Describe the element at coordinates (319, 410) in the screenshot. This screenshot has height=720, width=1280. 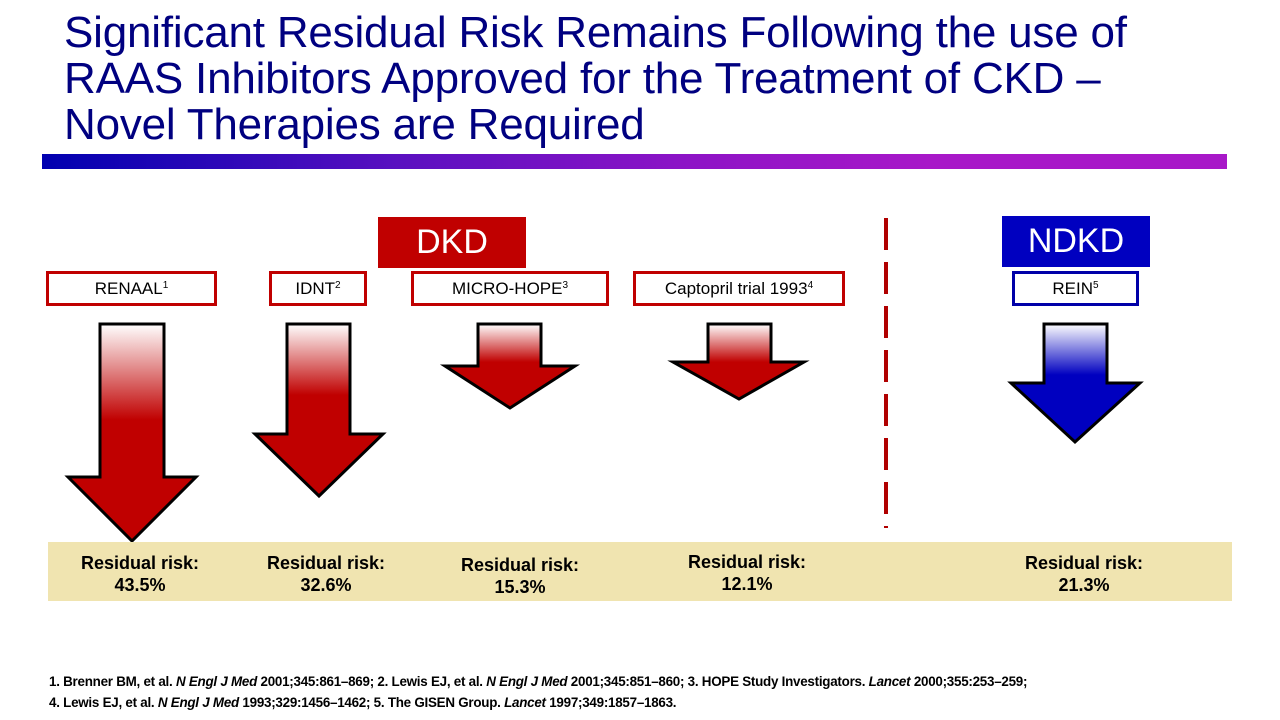
I see `down-arrow-icon-idnt` at that location.